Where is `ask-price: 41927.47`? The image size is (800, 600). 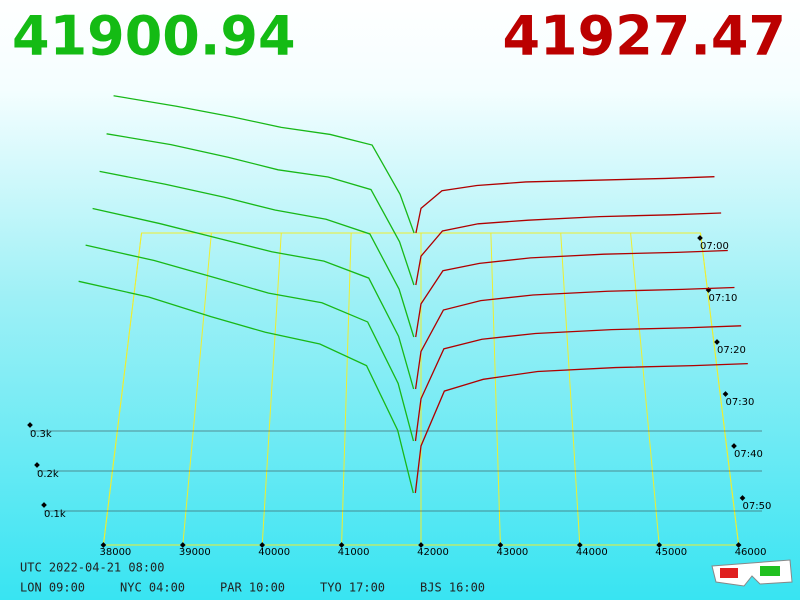 ask-price: 41927.47 is located at coordinates (644, 36).